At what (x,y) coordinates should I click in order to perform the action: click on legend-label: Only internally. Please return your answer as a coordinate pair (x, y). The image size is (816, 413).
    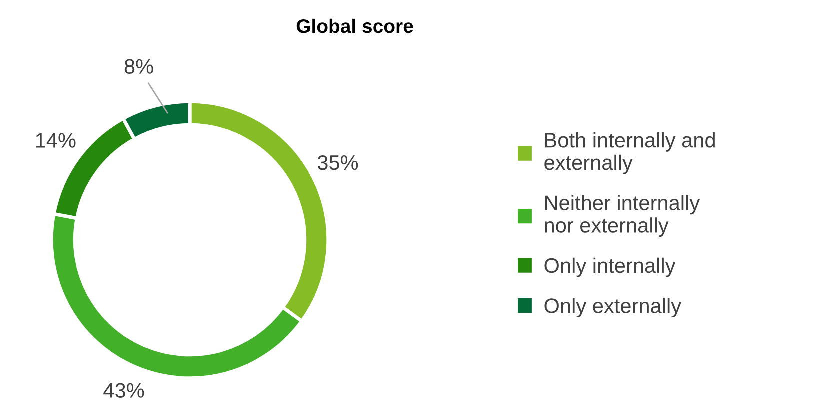
    Looking at the image, I should click on (610, 268).